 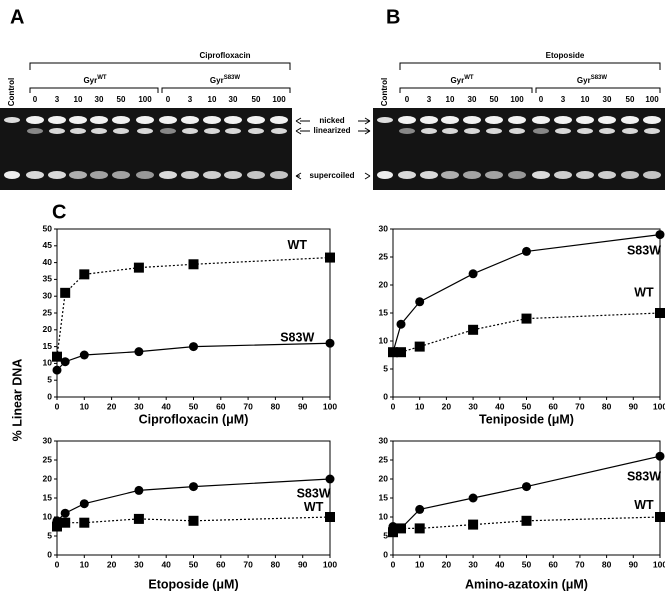 What do you see at coordinates (57, 406) in the screenshot?
I see `x-tick-label: 0` at bounding box center [57, 406].